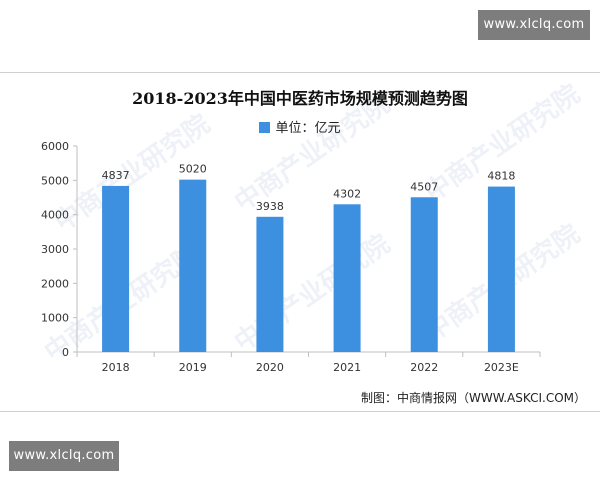  I want to click on data-label: 4837, so click(116, 175).